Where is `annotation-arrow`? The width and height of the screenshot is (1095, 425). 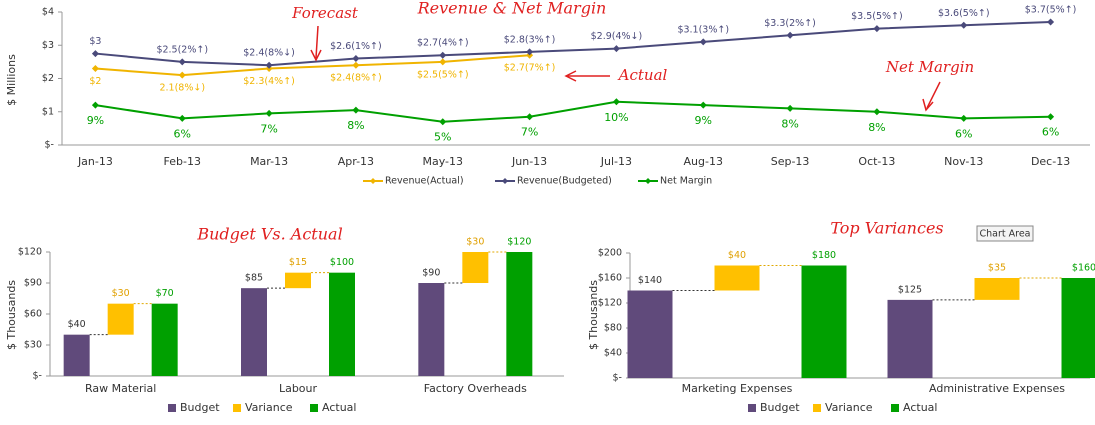 annotation-arrow is located at coordinates (317, 42).